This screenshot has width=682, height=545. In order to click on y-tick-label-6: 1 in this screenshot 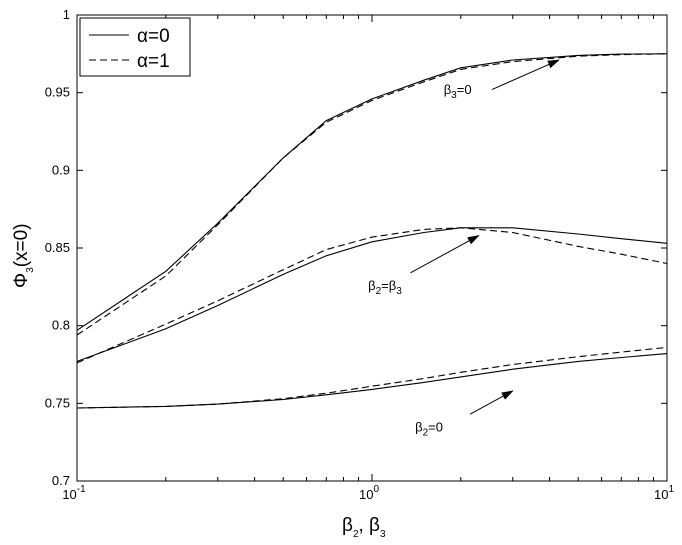, I will do `click(66, 14)`.